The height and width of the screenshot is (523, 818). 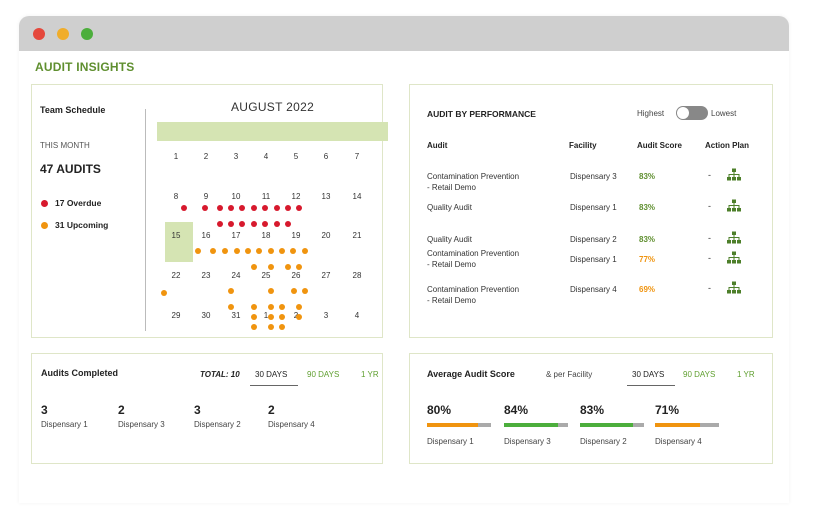 I want to click on schedule-divider, so click(x=145, y=220).